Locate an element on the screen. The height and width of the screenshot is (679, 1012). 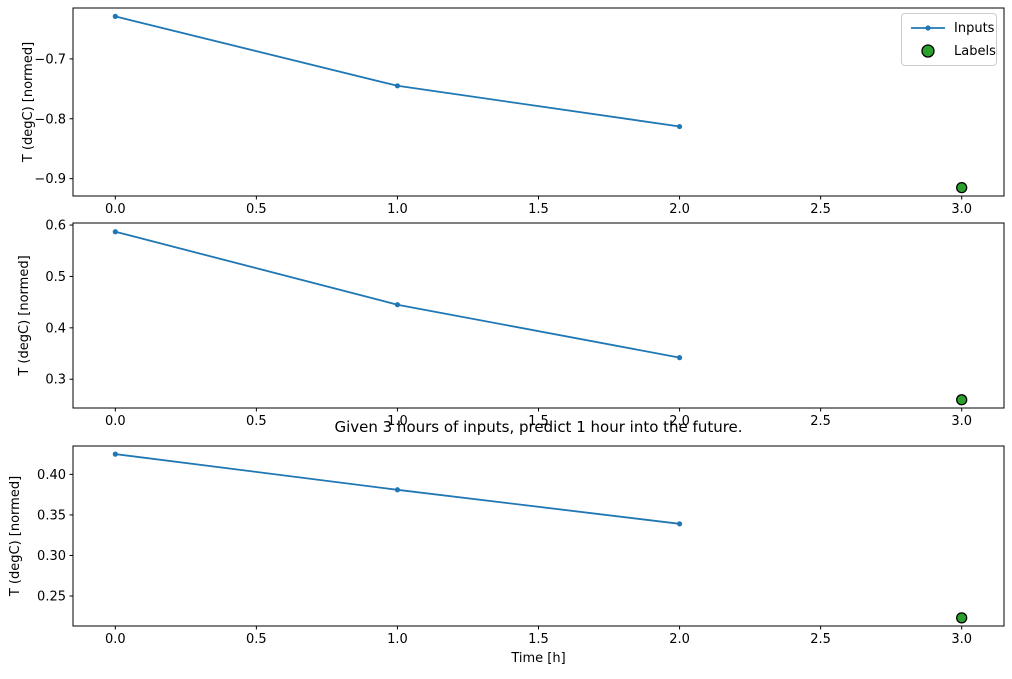
labels-circle-sample is located at coordinates (928, 51).